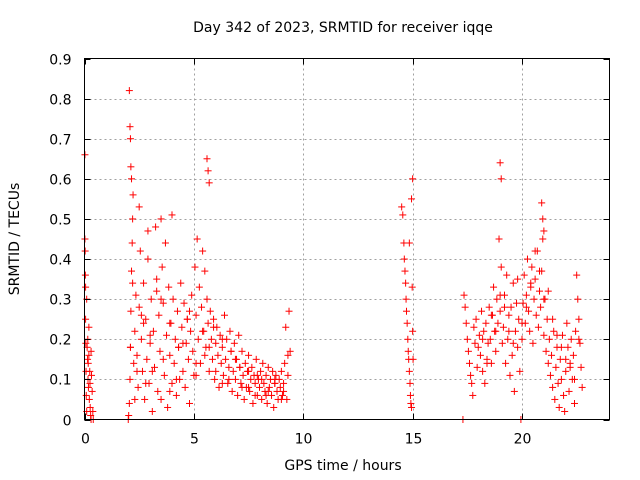 Image resolution: width=640 pixels, height=480 pixels. I want to click on y-tick-label: 0.8, so click(60, 101).